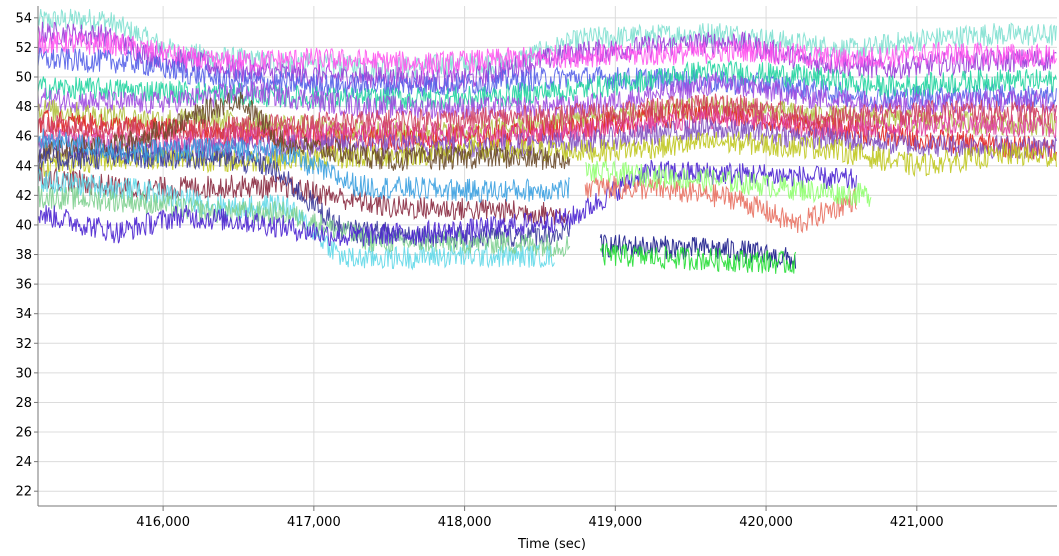  I want to click on y-tick-label: 38, so click(23, 255).